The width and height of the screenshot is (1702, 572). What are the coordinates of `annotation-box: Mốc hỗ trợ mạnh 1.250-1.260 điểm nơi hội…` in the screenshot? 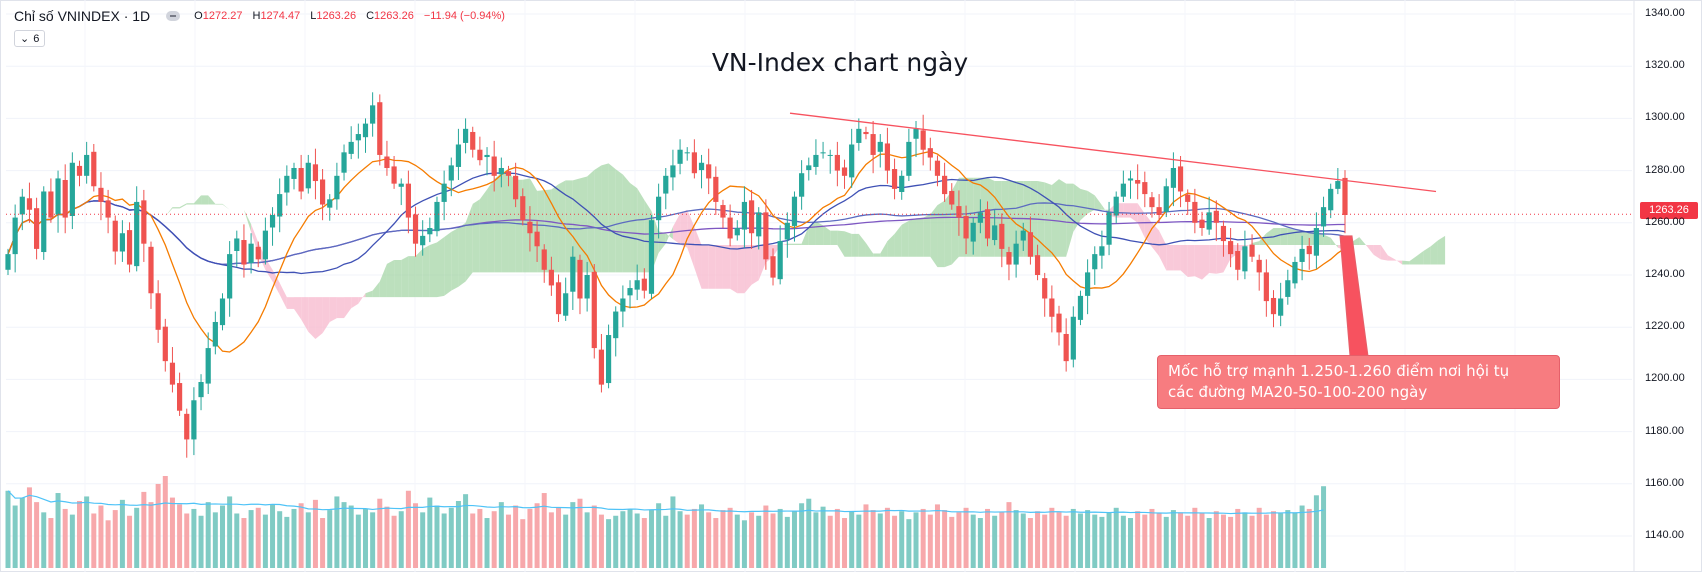 It's located at (1358, 382).